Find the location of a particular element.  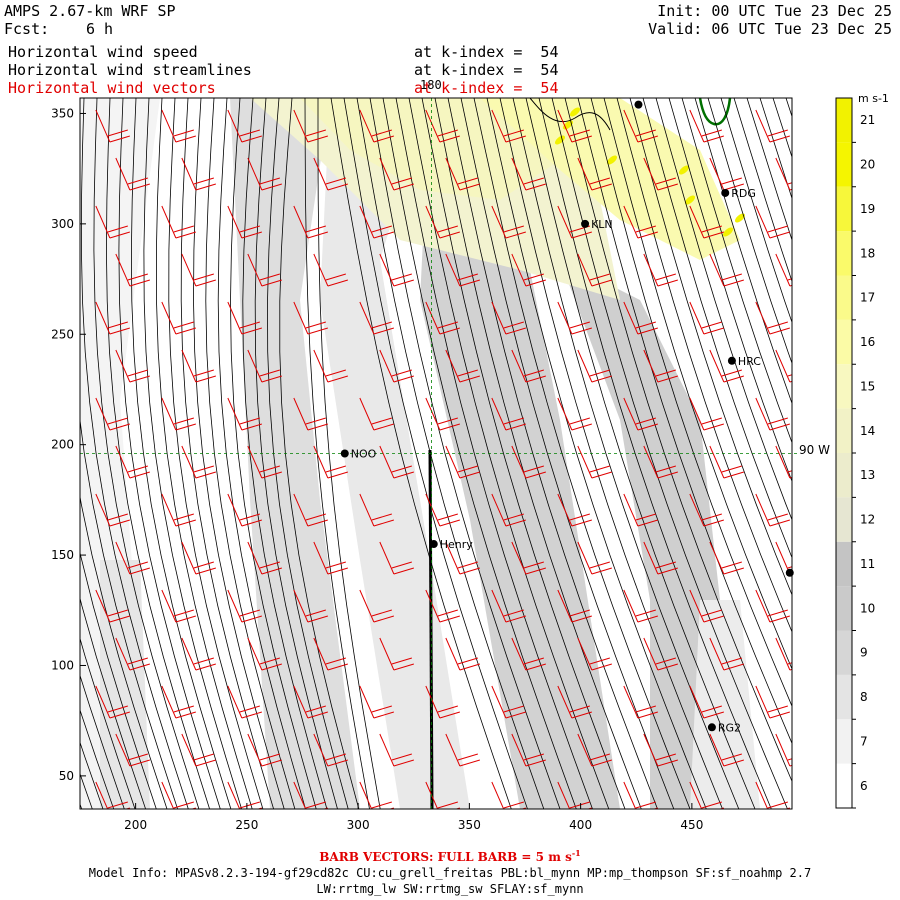

colorbar-label-5: 11 is located at coordinates (867, 564).